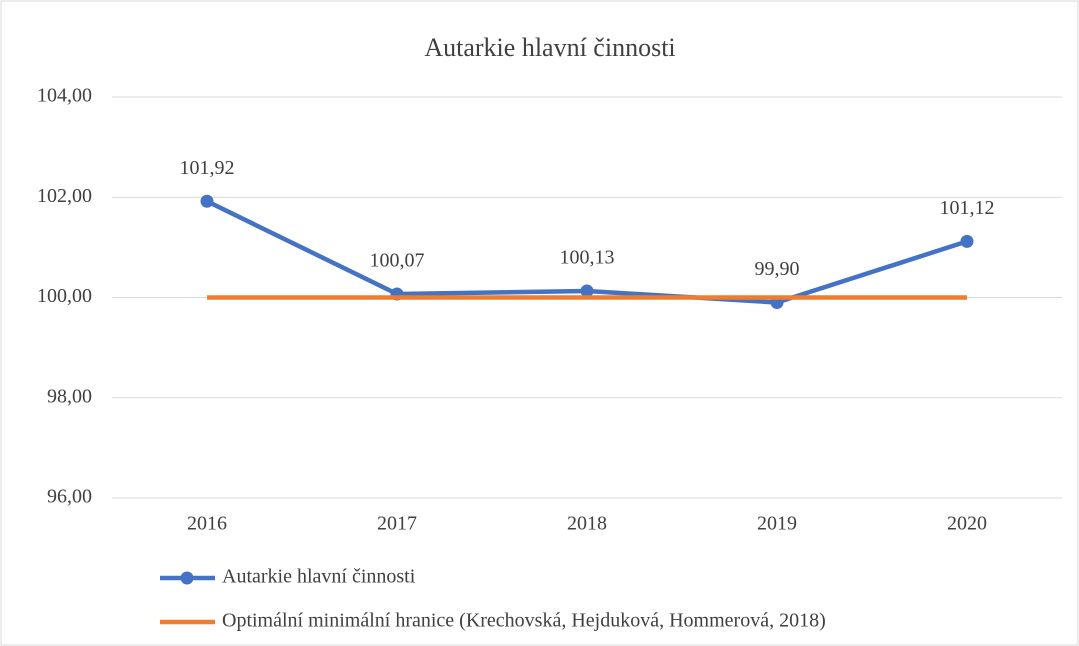  Describe the element at coordinates (397, 524) in the screenshot. I see `x-tick-label: 2017` at that location.